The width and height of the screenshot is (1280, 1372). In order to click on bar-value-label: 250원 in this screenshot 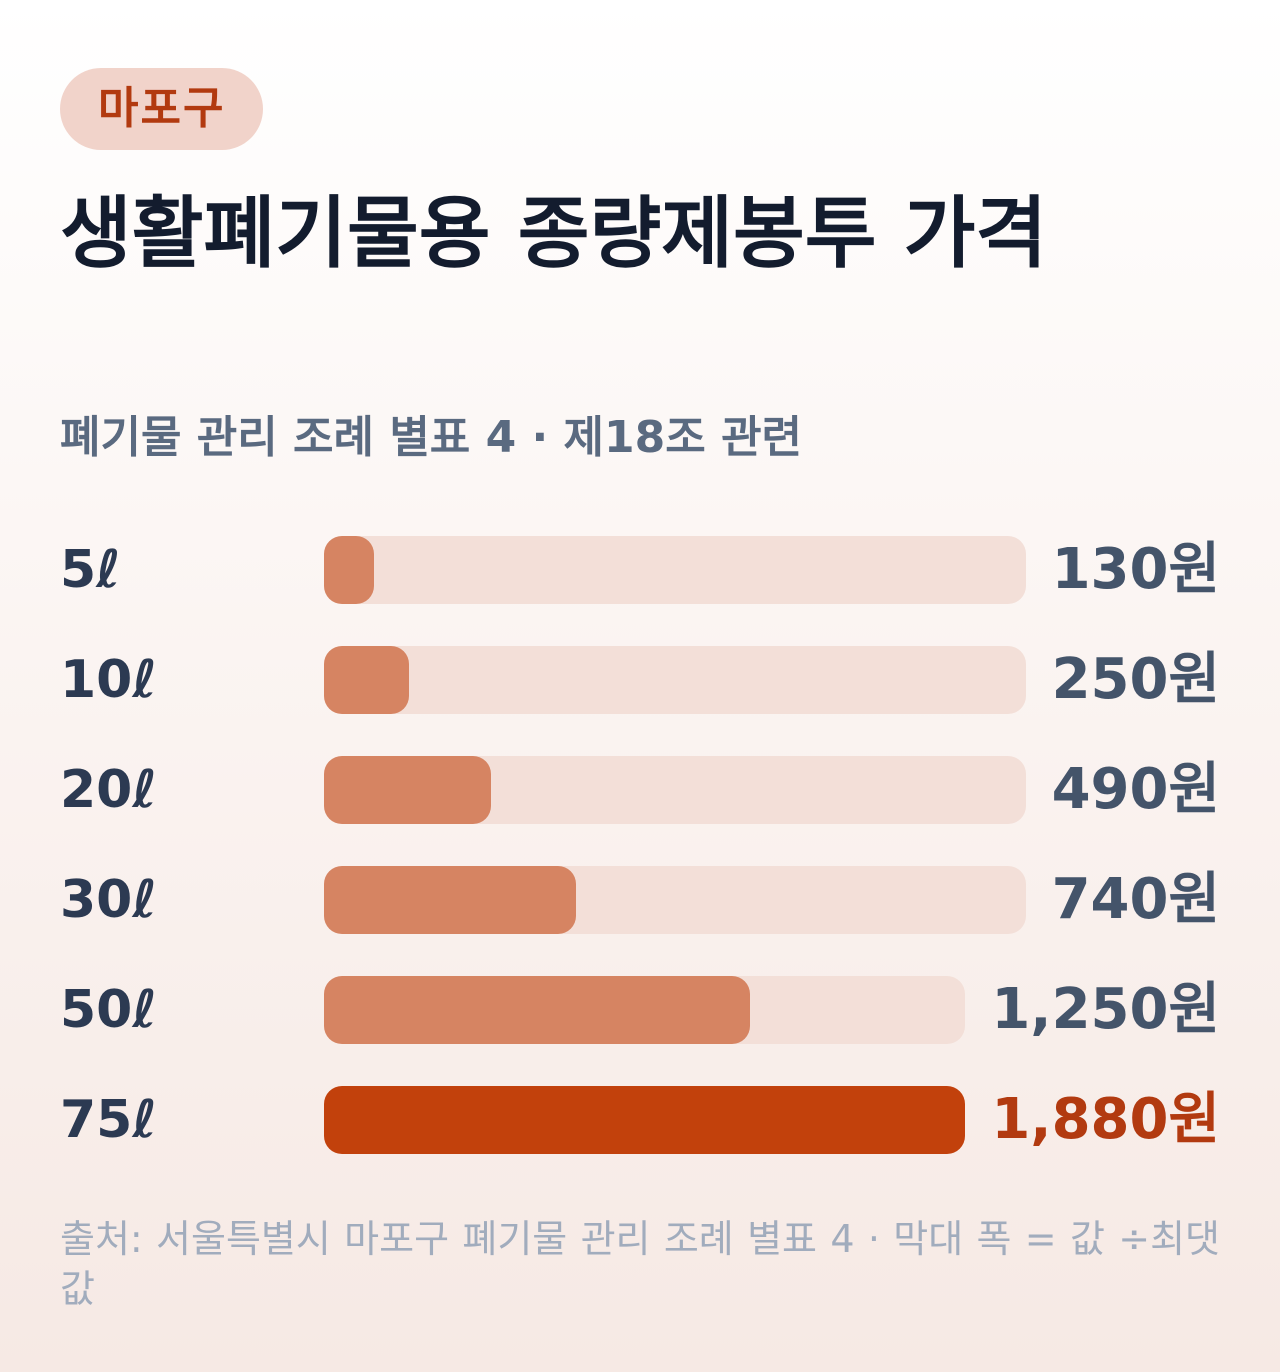, I will do `click(1135, 679)`.